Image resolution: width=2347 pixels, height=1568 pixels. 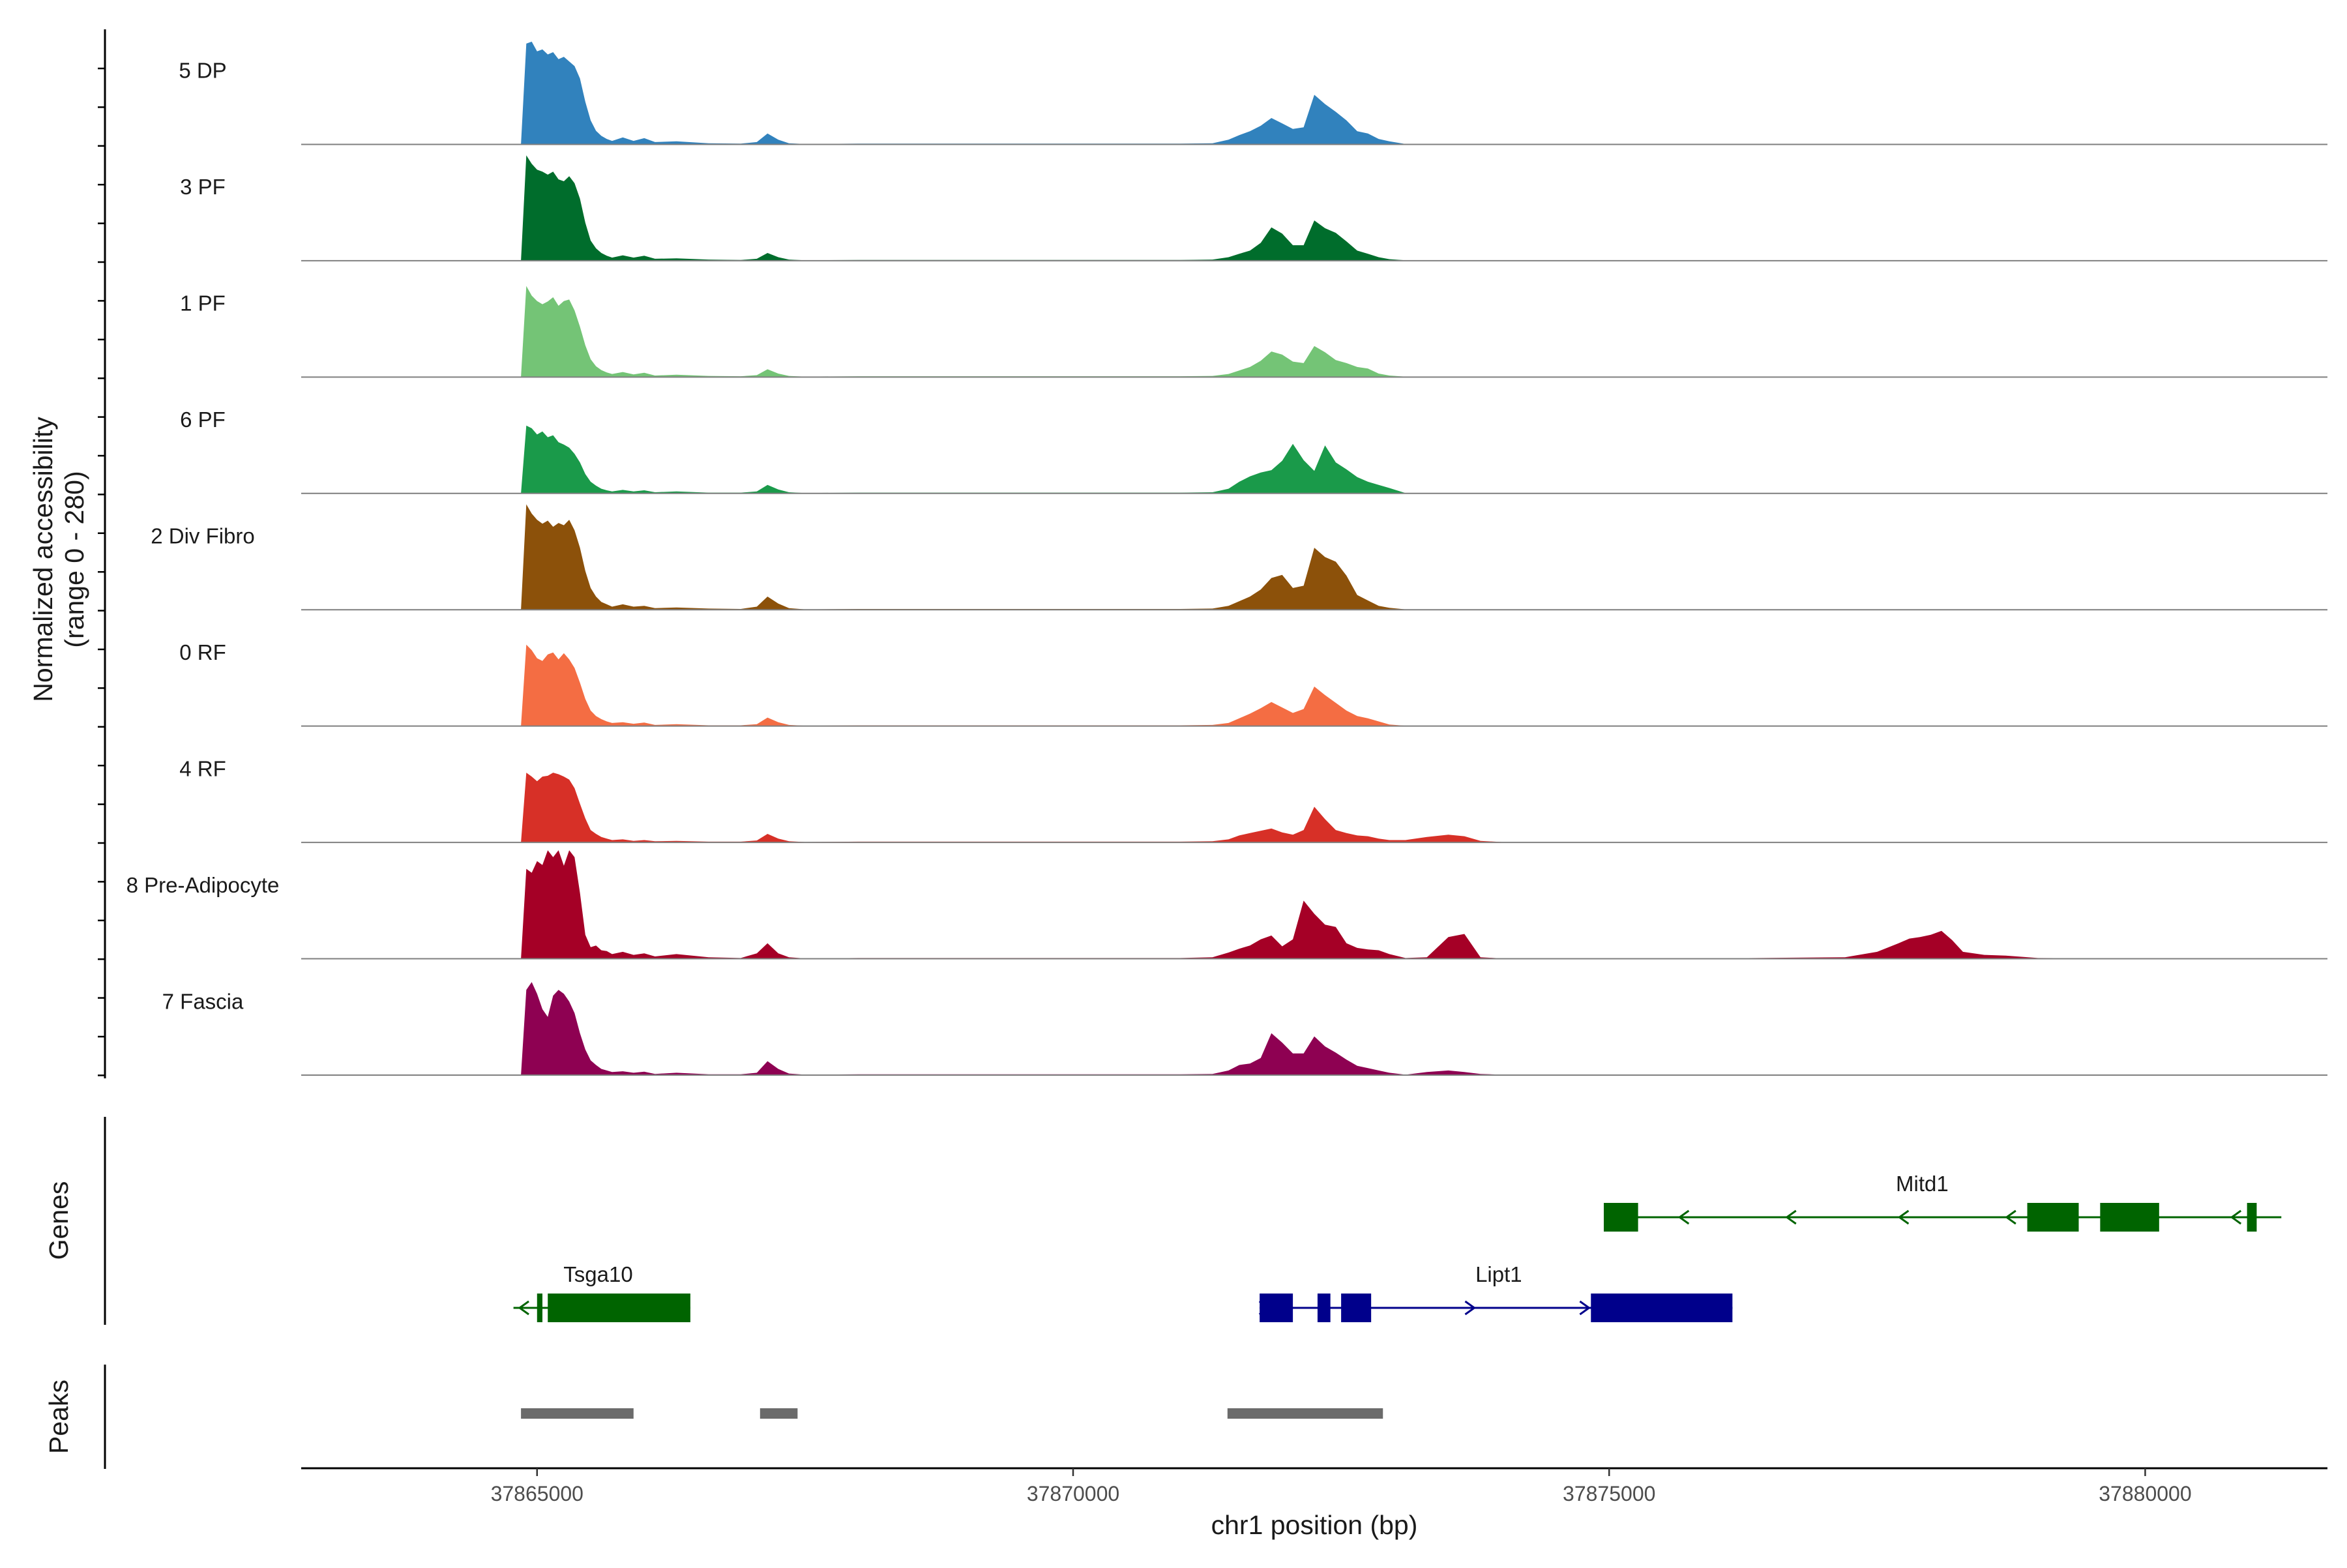 I want to click on track-8-pre-adipocyte: 8 Pre-Adipocyte, so click(x=1226, y=905).